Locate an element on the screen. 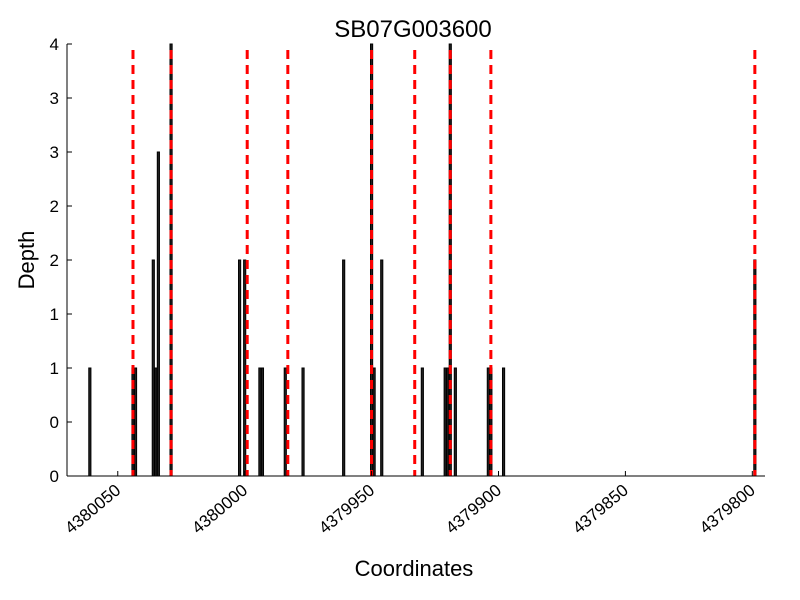 This screenshot has width=800, height=600. y-tick-label-7: 3 is located at coordinates (54, 98).